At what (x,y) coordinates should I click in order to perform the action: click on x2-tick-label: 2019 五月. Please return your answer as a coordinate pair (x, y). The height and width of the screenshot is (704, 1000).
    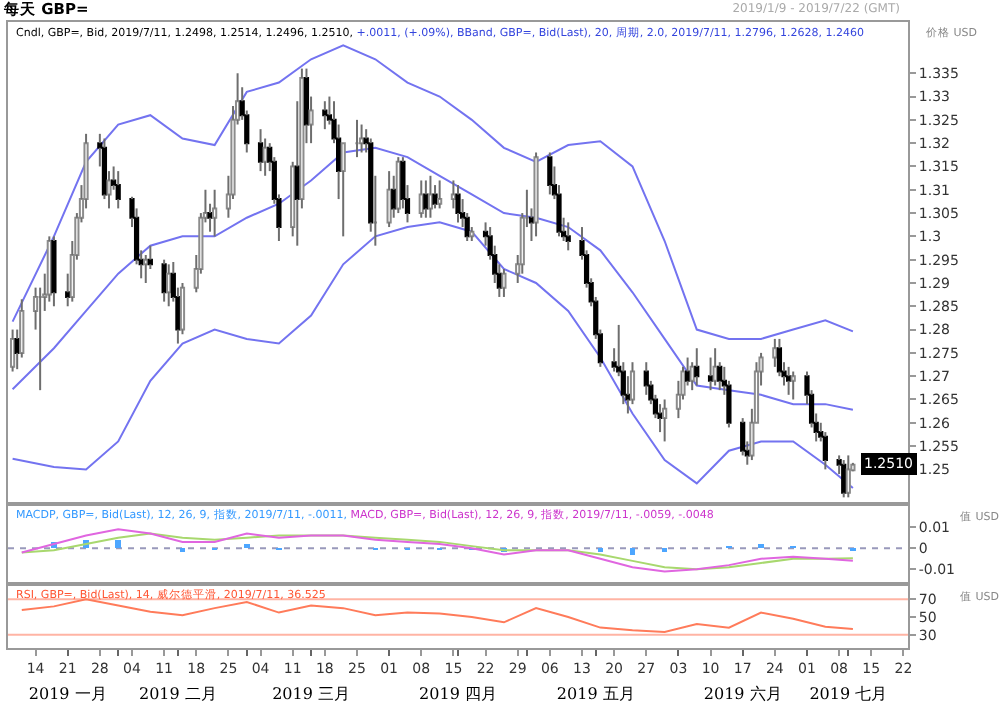
    Looking at the image, I should click on (595, 694).